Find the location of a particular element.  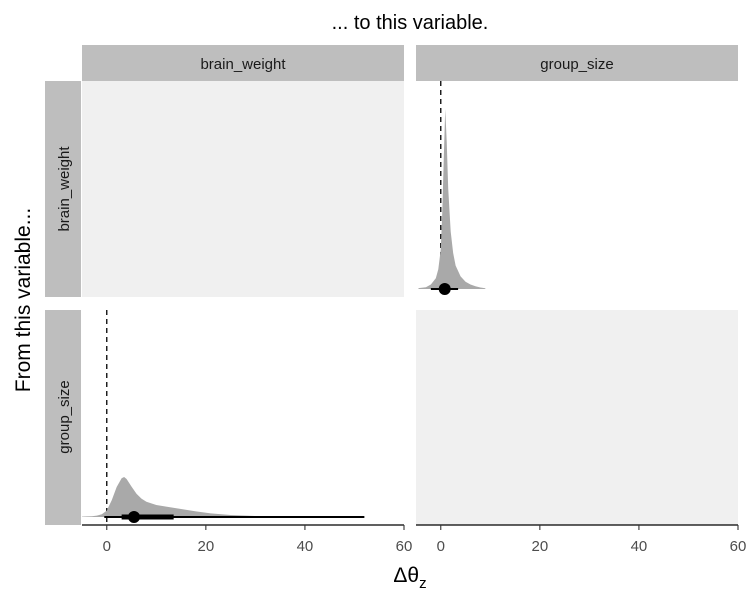

density-area-brain_weight-to-group_size is located at coordinates (452, 199).